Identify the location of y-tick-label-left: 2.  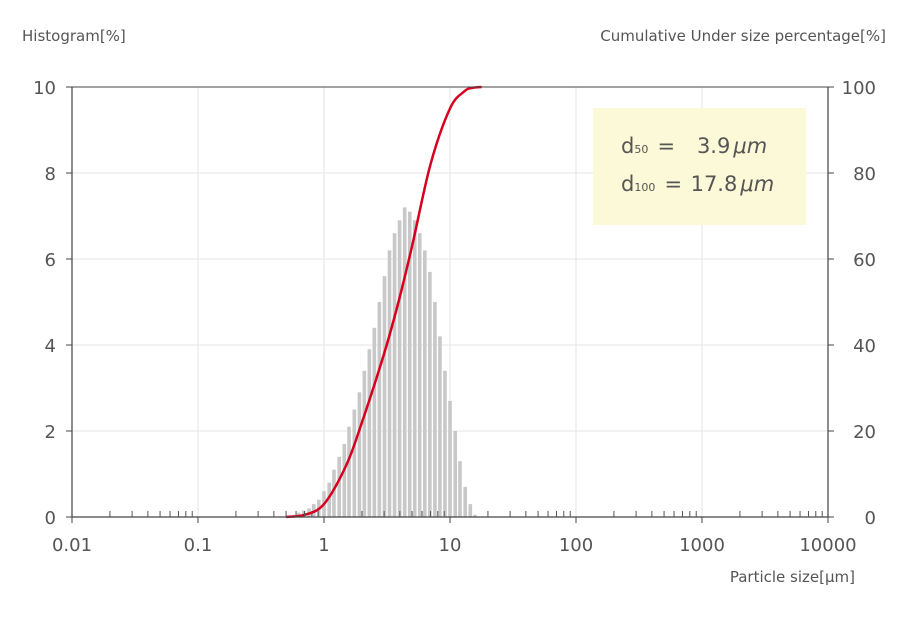
(50, 432).